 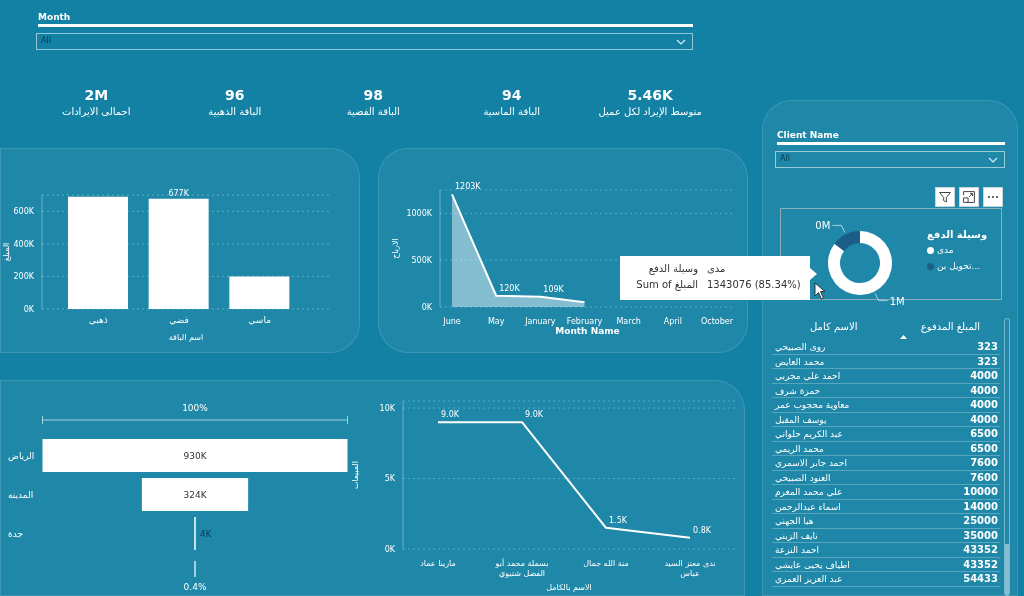 I want to click on category-label: جدة, so click(x=16, y=533).